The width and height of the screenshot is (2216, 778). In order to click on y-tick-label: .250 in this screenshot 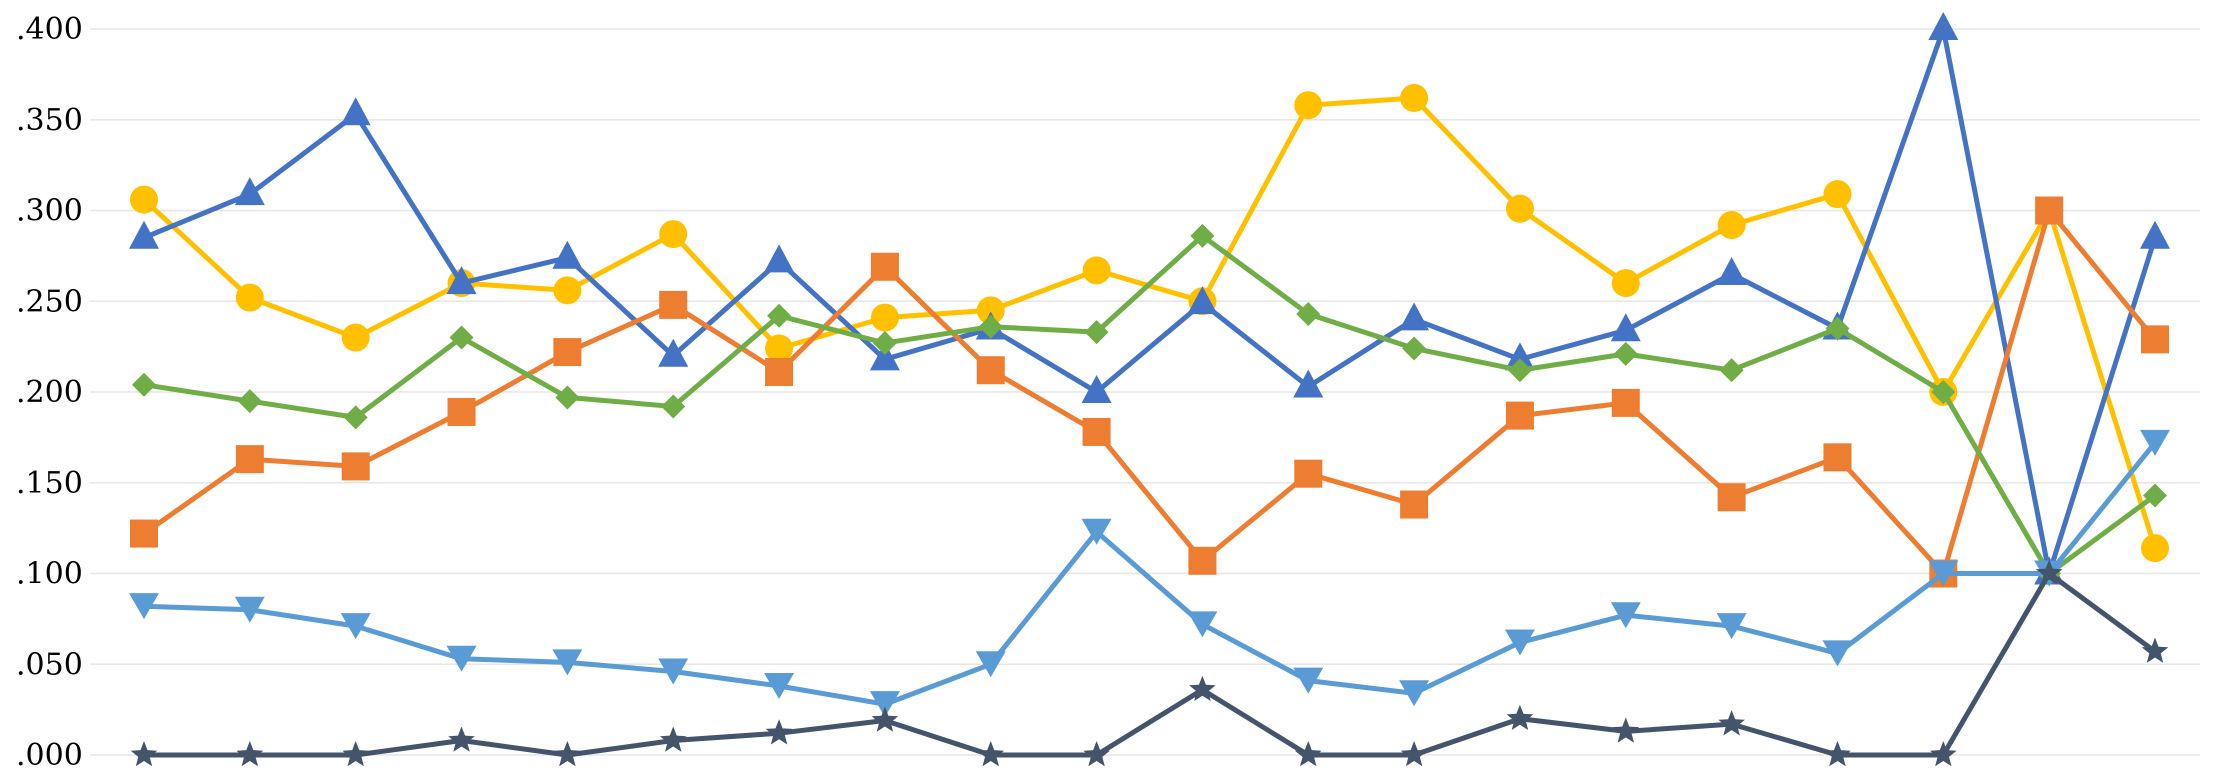, I will do `click(49, 301)`.